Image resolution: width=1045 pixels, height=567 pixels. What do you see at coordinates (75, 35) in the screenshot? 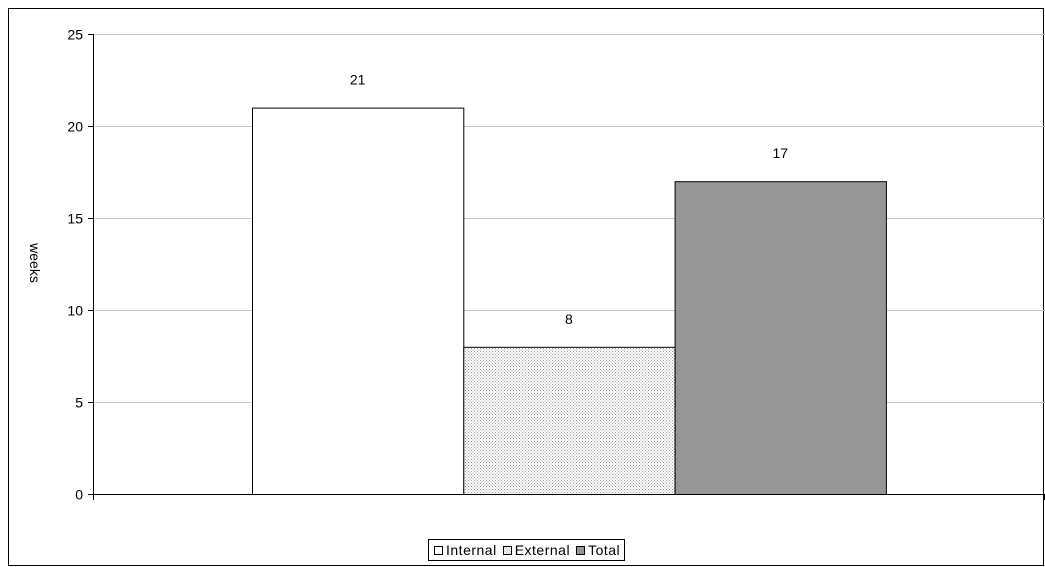
I see `y-tick-label-25: 25` at bounding box center [75, 35].